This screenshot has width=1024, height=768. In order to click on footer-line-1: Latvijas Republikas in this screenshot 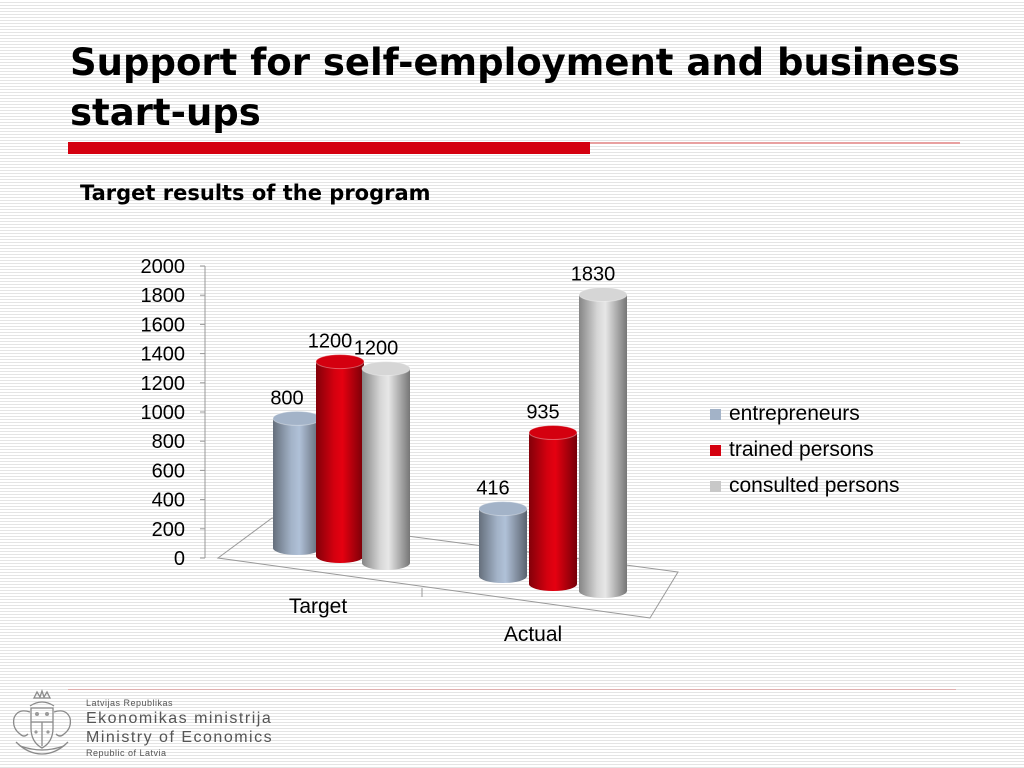, I will do `click(130, 703)`.